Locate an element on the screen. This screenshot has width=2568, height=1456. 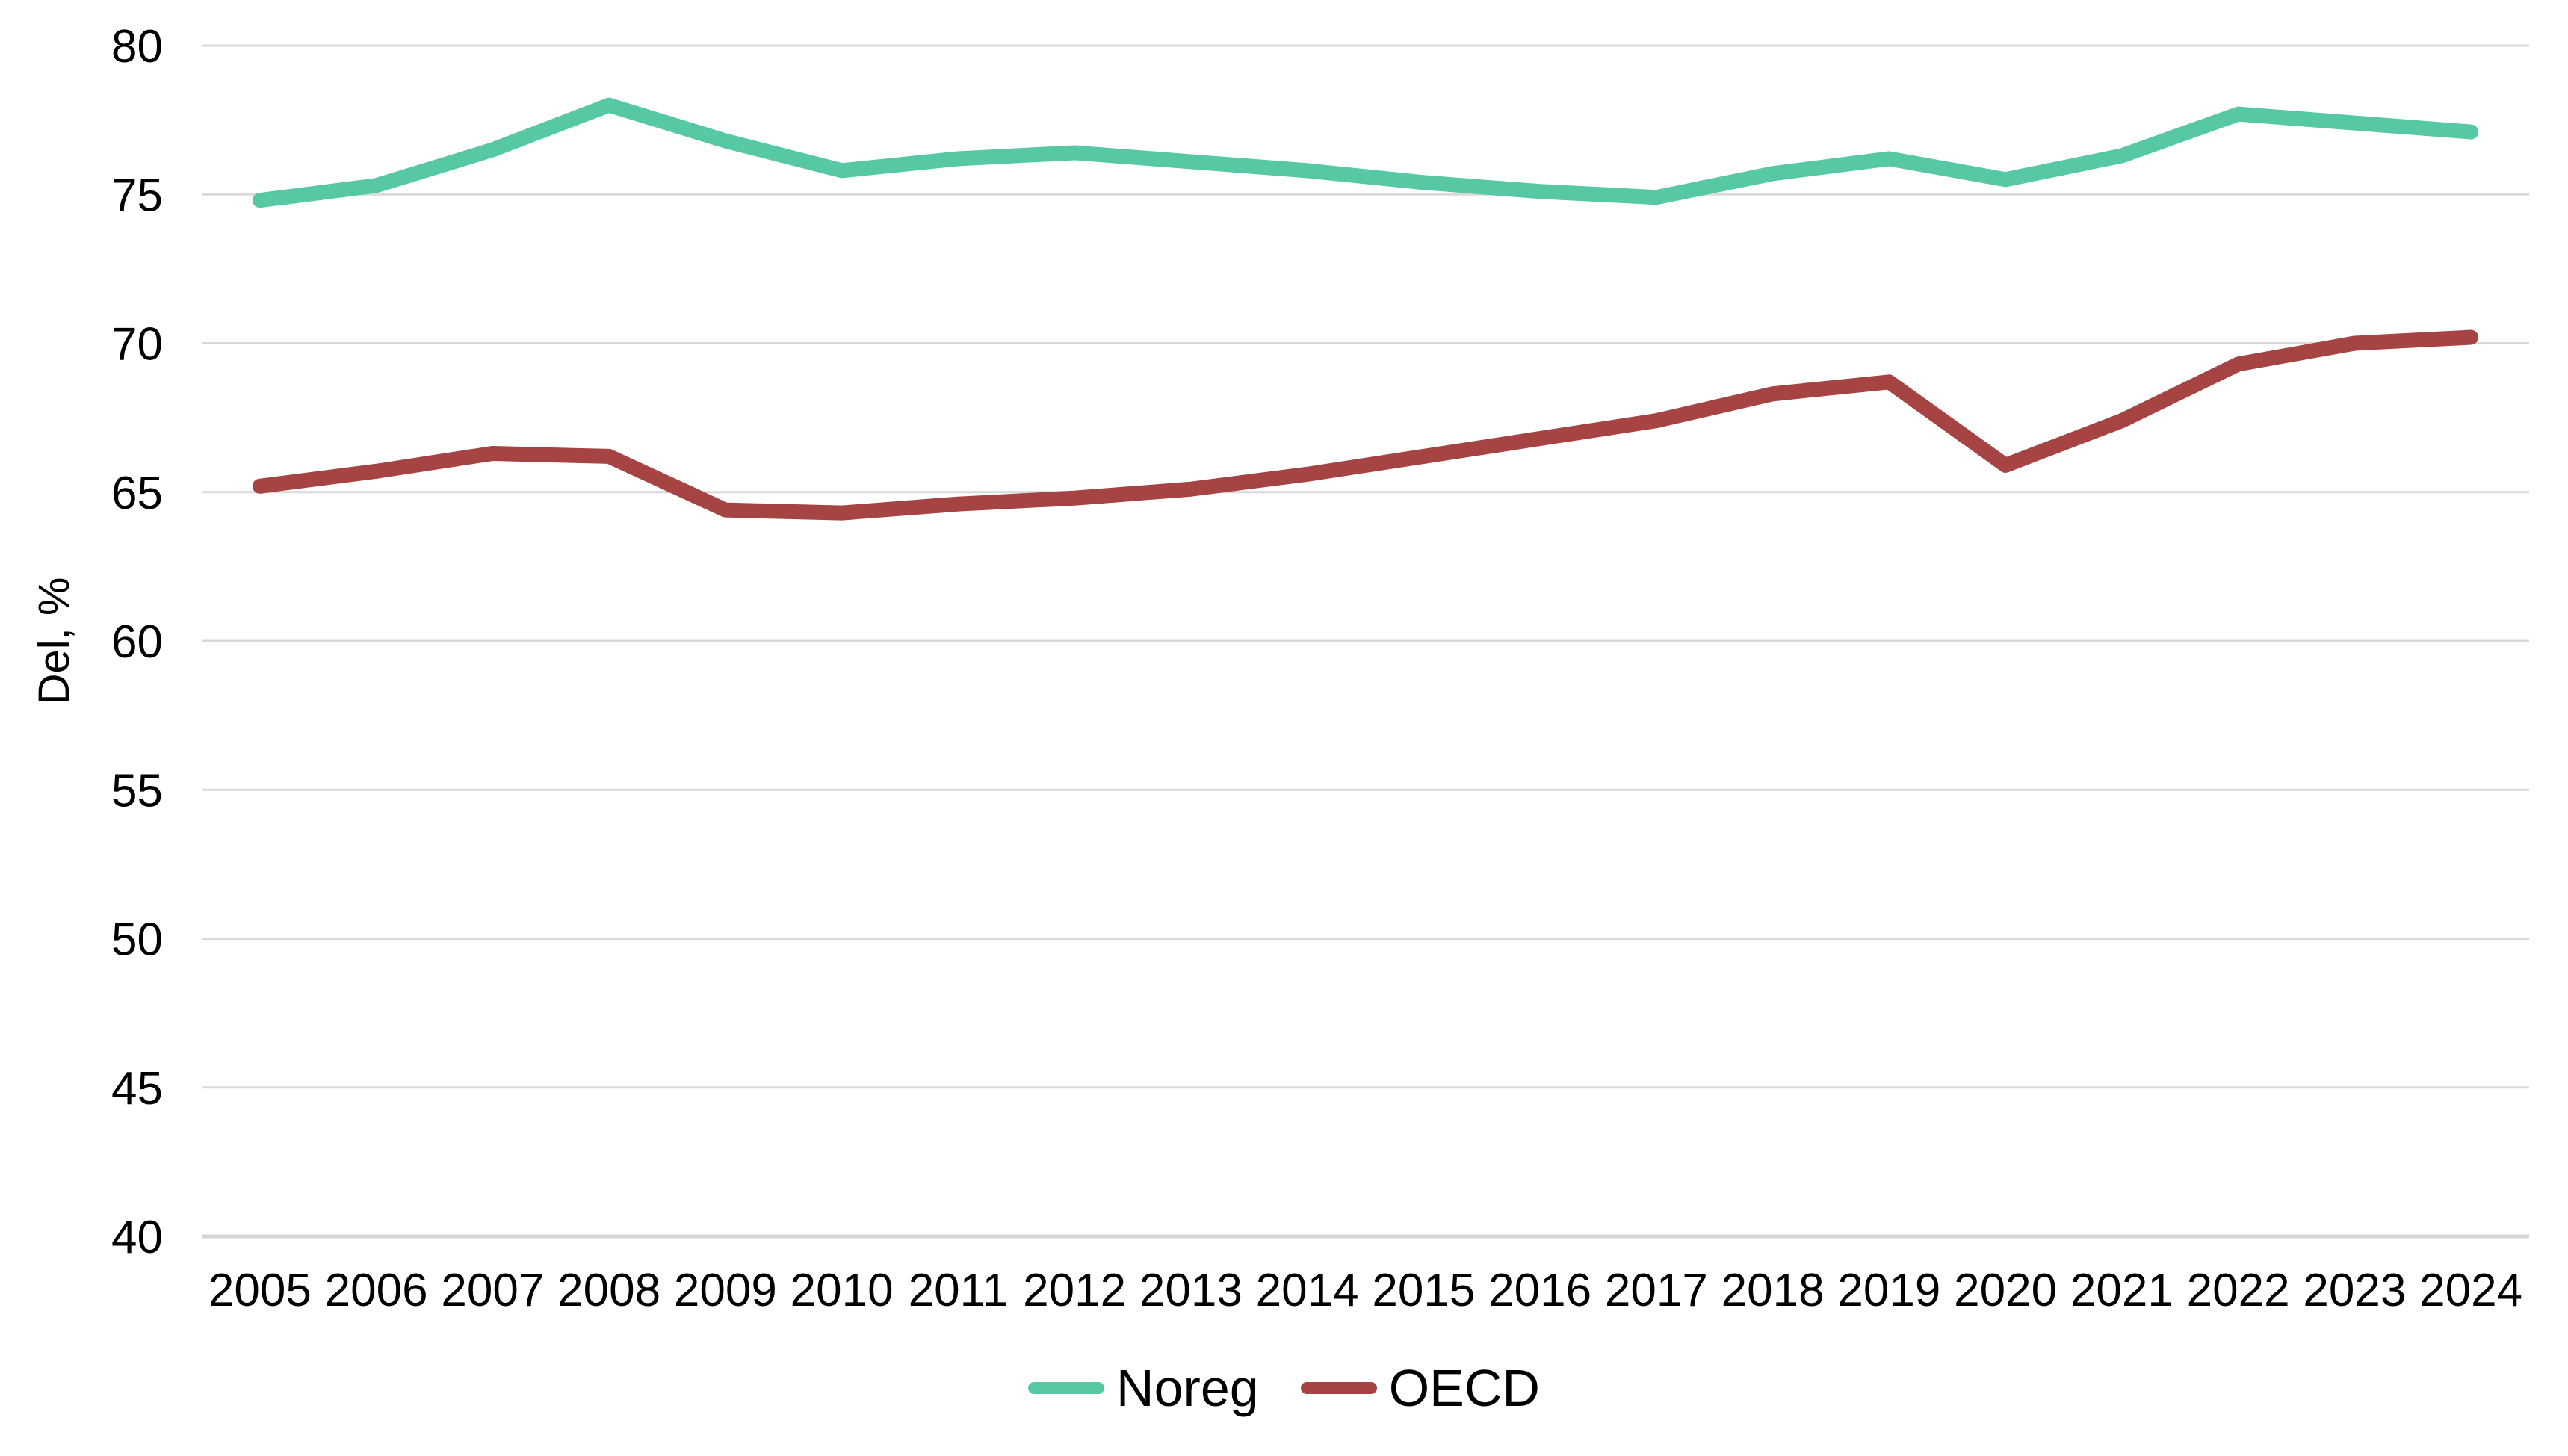
oecd-line-swatch is located at coordinates (1338, 1387).